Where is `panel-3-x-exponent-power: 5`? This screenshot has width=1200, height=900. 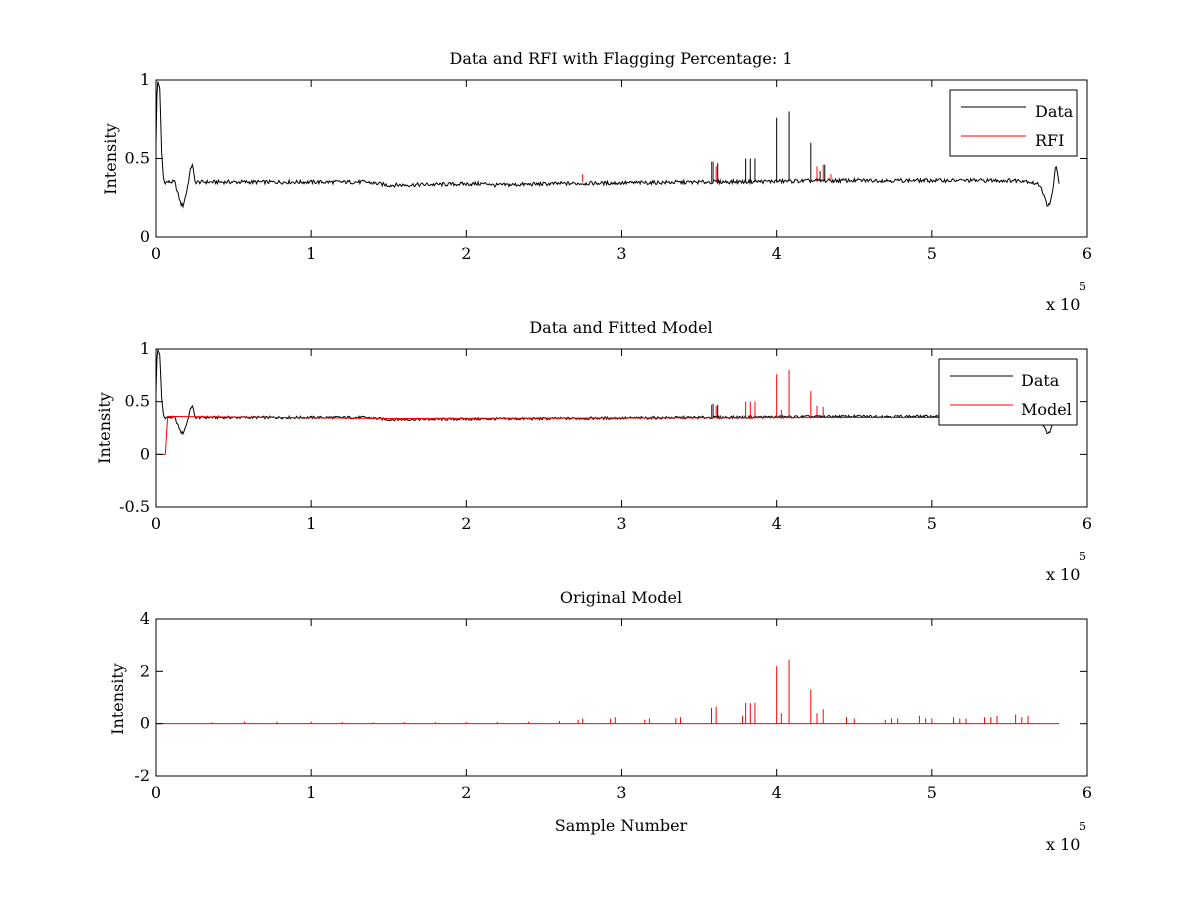 panel-3-x-exponent-power: 5 is located at coordinates (1082, 826).